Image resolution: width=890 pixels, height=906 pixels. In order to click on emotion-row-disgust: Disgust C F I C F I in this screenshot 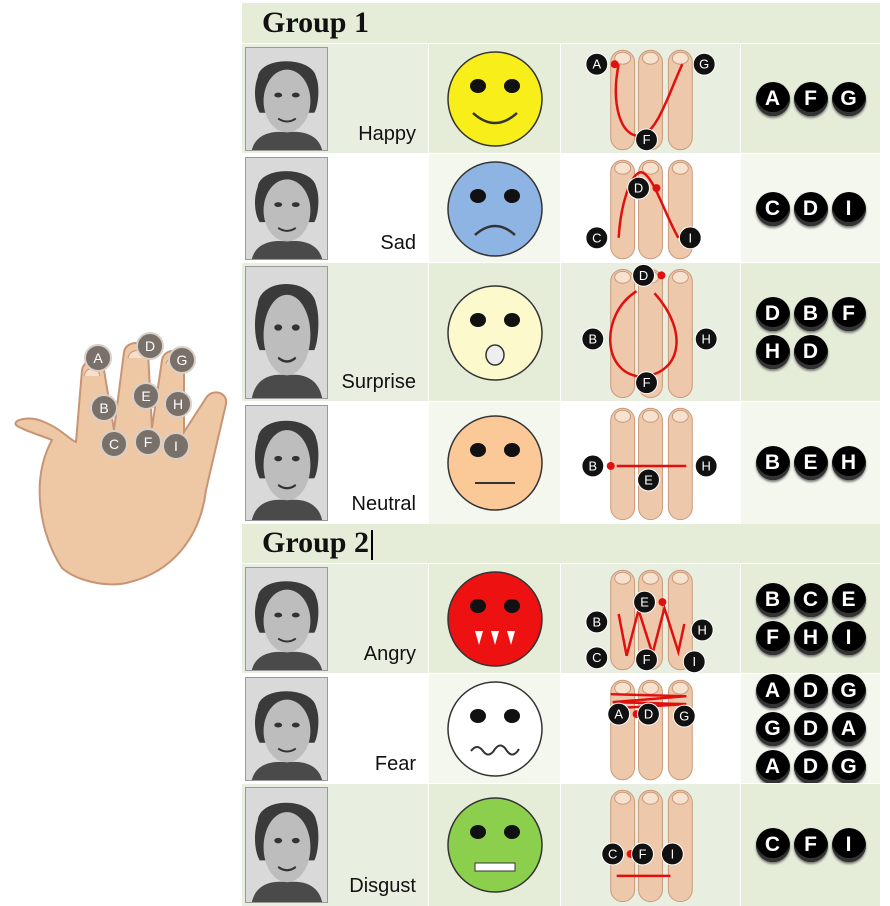, I will do `click(561, 844)`.